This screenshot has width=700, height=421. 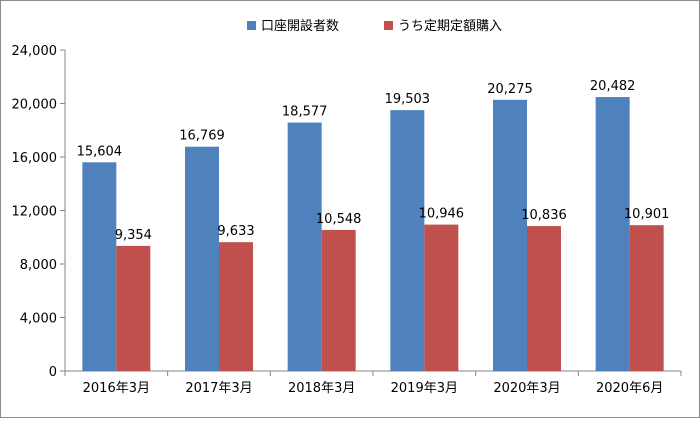 I want to click on data-label-series-0-3: 19,503, so click(x=408, y=99).